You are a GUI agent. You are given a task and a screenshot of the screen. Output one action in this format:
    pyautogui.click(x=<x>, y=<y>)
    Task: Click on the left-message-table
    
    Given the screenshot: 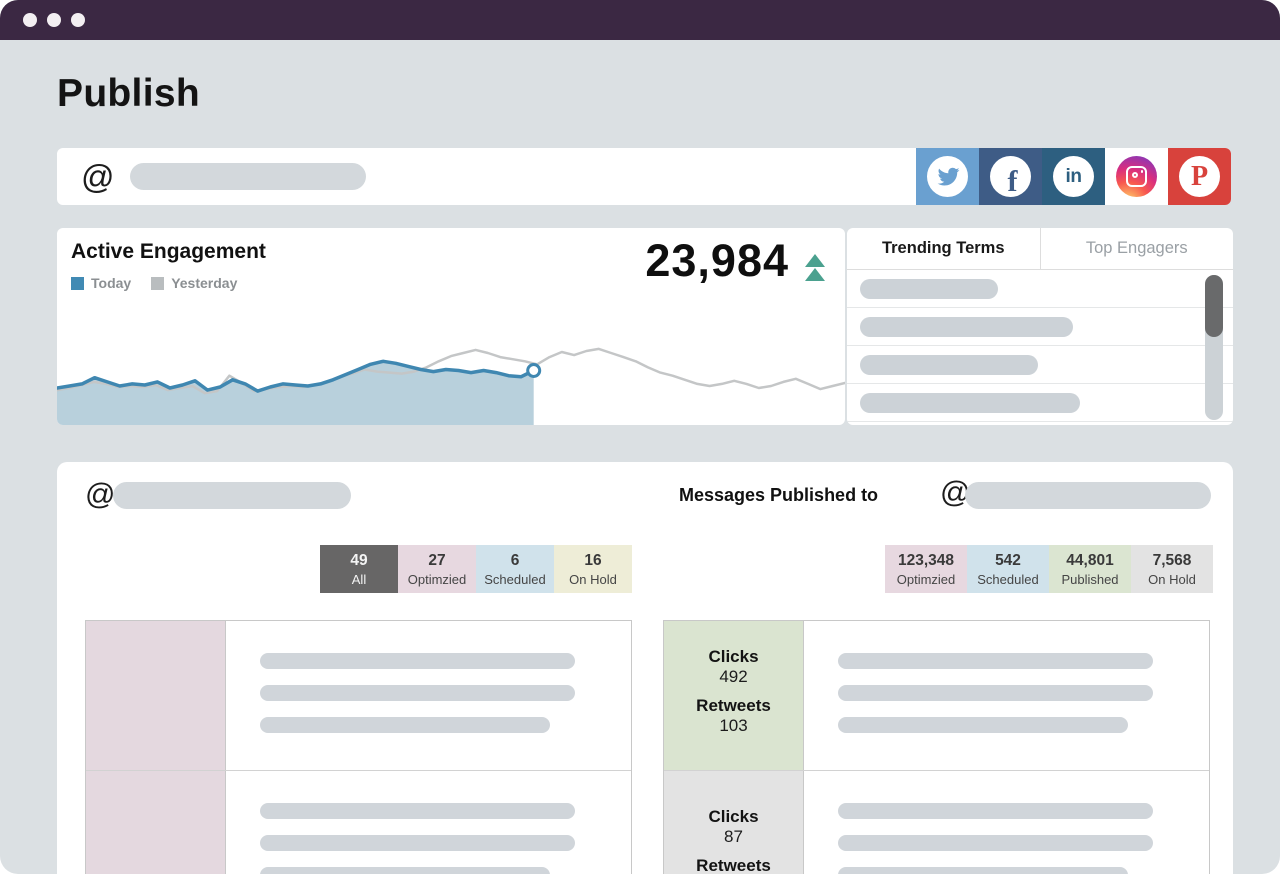 What is the action you would take?
    pyautogui.click(x=358, y=747)
    